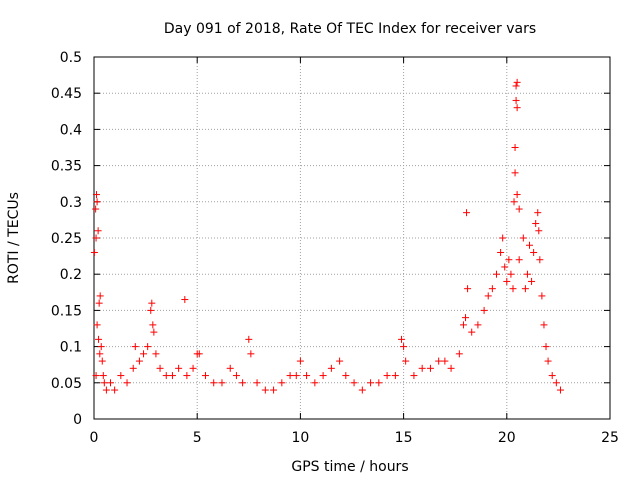  What do you see at coordinates (66, 239) in the screenshot?
I see `y-tick-label: 0.25` at bounding box center [66, 239].